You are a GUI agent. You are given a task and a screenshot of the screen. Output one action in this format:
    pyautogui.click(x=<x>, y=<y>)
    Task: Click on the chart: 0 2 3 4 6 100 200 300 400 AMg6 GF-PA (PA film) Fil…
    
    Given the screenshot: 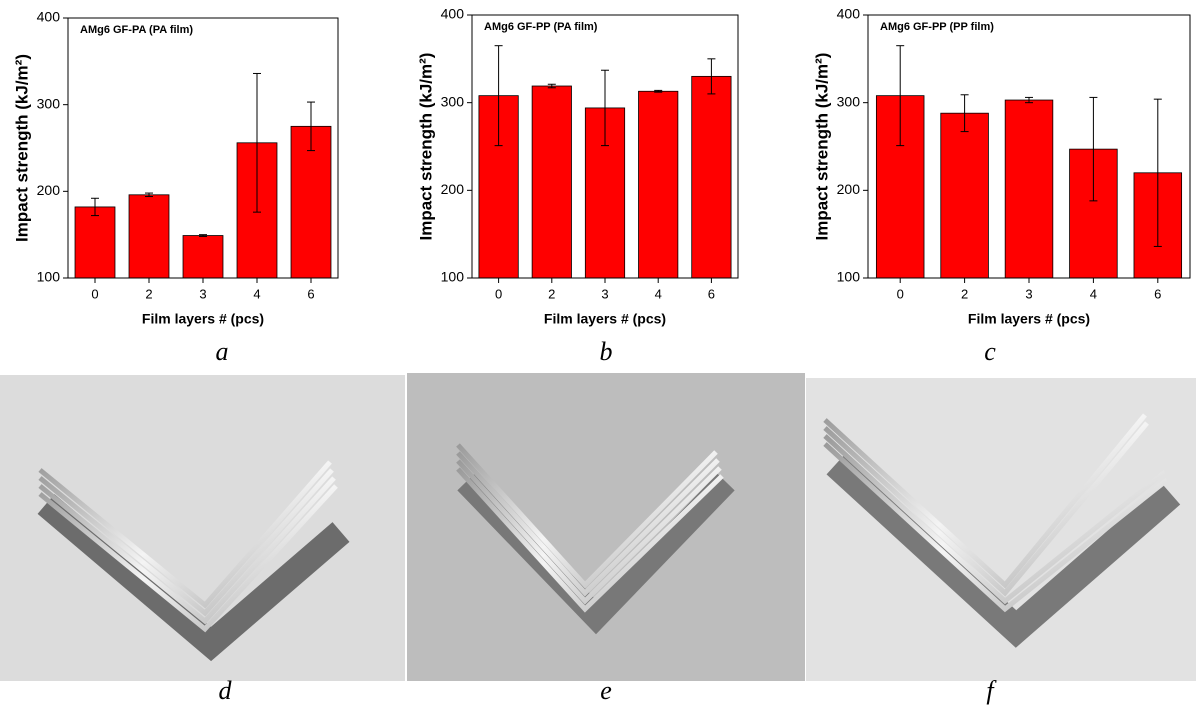 What is the action you would take?
    pyautogui.click(x=175, y=168)
    